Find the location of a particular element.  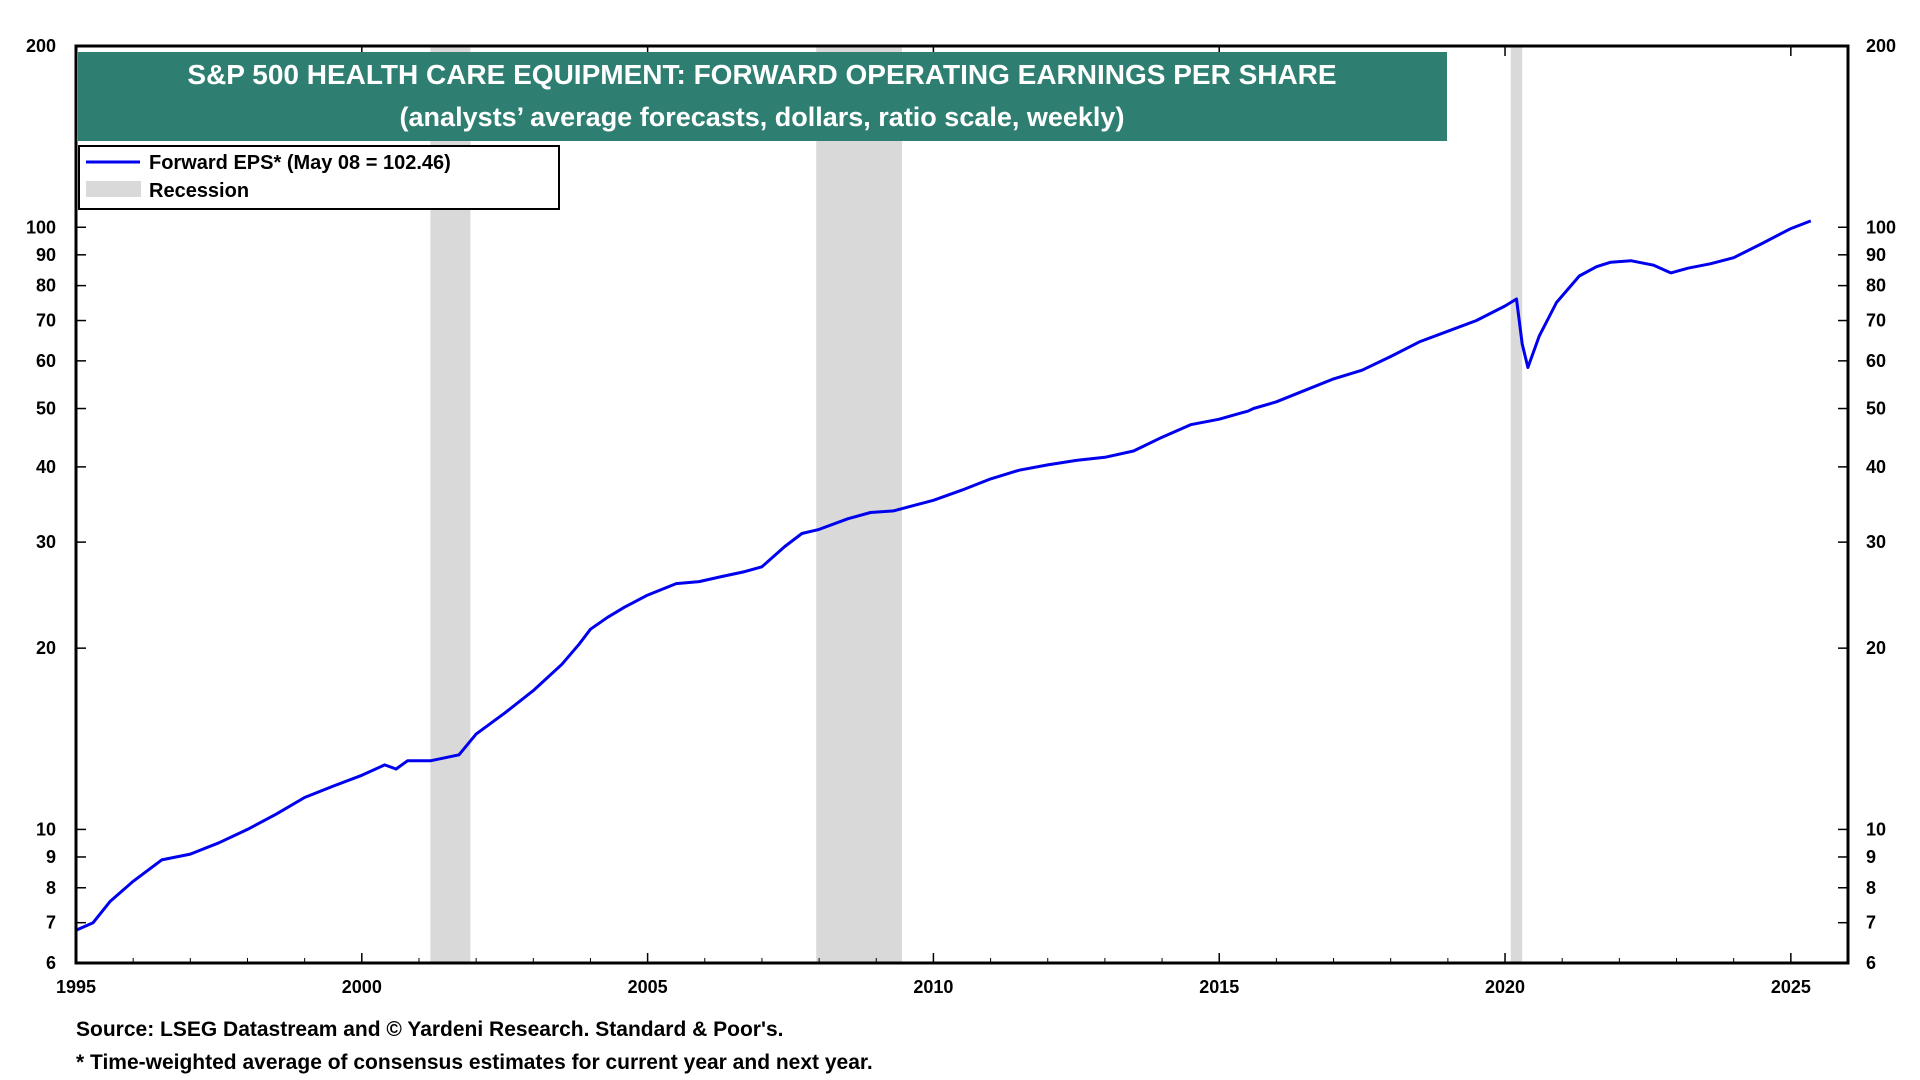

legend-box is located at coordinates (319, 177).